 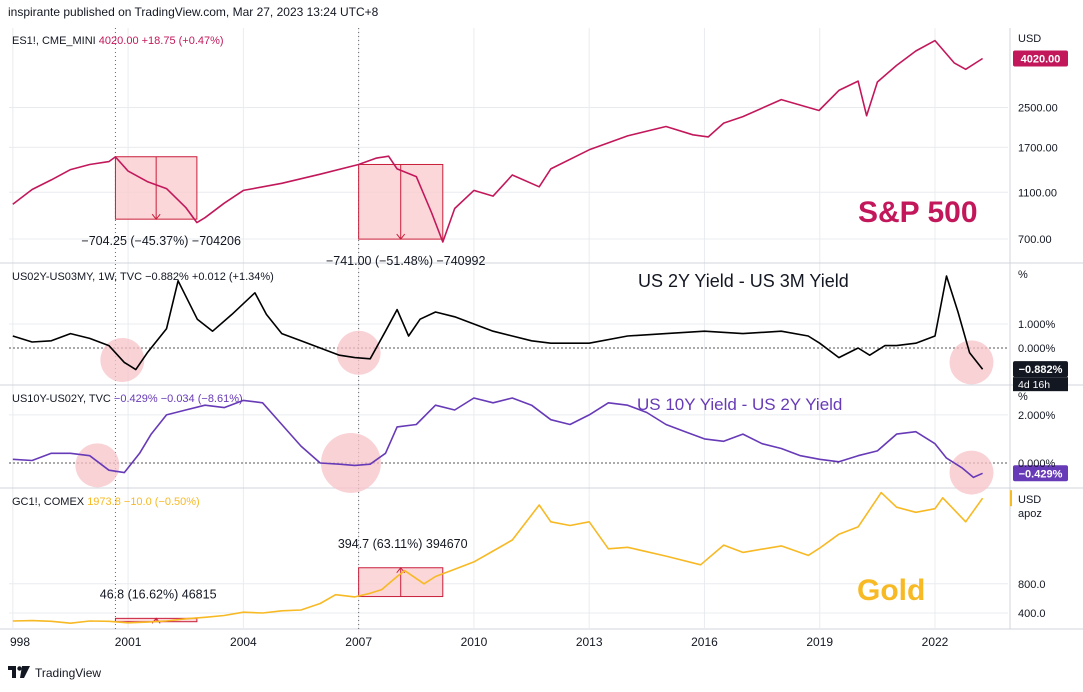 What do you see at coordinates (1011, 498) in the screenshot?
I see `last-value-marker` at bounding box center [1011, 498].